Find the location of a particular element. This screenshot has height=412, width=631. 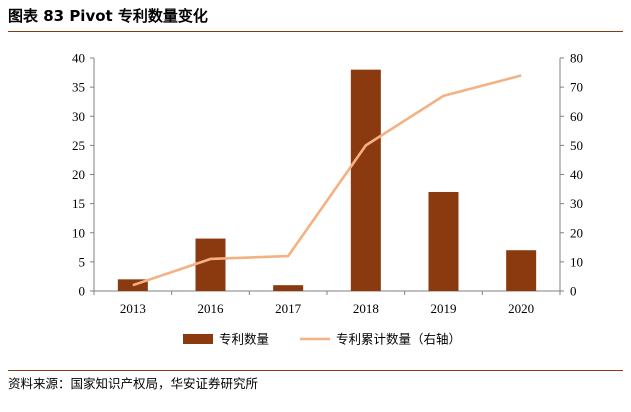

legend-label-bar: 专利数量 is located at coordinates (244, 339).